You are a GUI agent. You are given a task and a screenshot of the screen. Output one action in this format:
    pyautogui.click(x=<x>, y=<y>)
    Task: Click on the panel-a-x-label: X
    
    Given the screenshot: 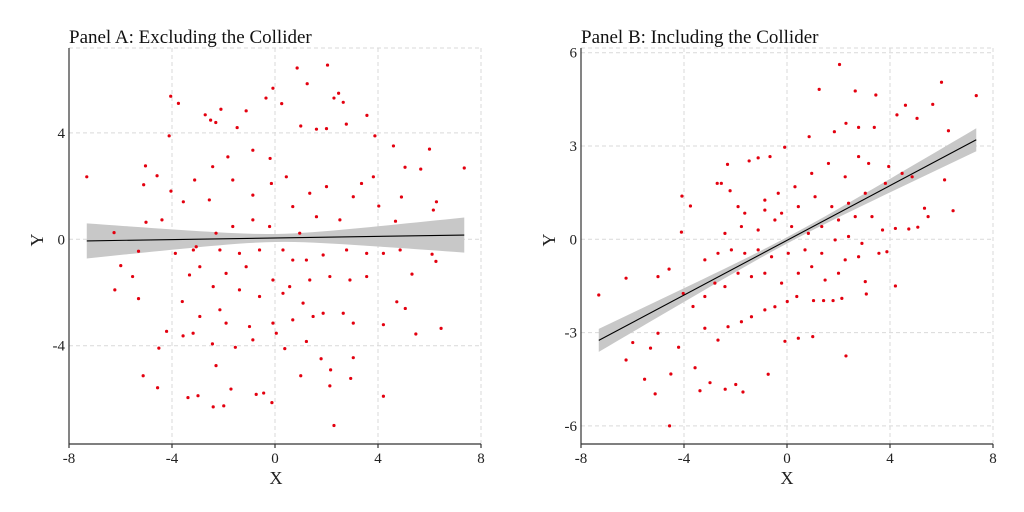 What is the action you would take?
    pyautogui.click(x=276, y=478)
    